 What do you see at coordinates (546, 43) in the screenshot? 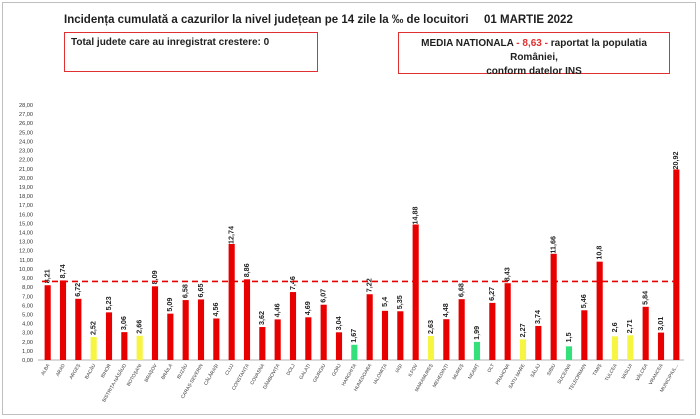
I see `national-average-dash2: -` at bounding box center [546, 43].